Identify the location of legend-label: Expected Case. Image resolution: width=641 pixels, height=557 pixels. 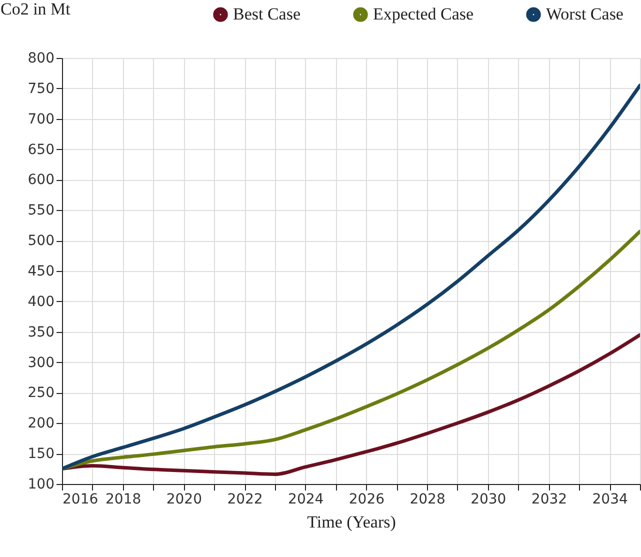
(423, 14).